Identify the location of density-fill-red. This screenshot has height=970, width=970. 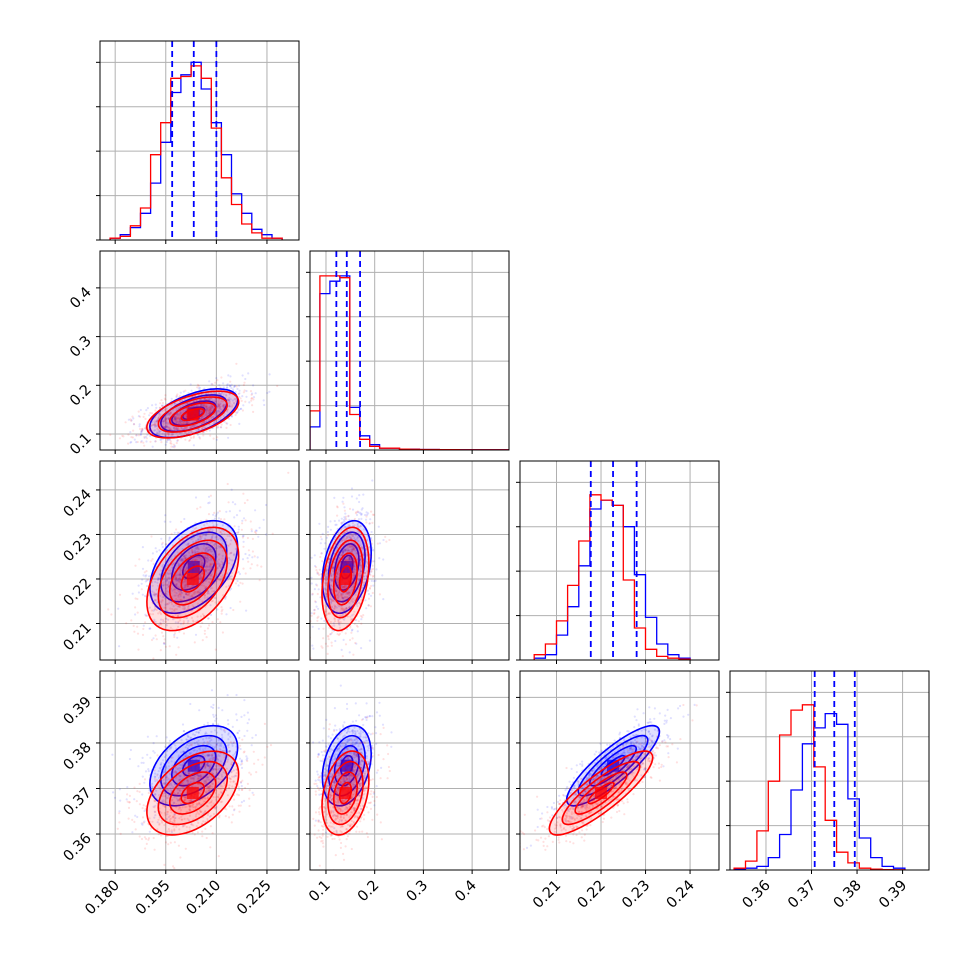
(192, 579).